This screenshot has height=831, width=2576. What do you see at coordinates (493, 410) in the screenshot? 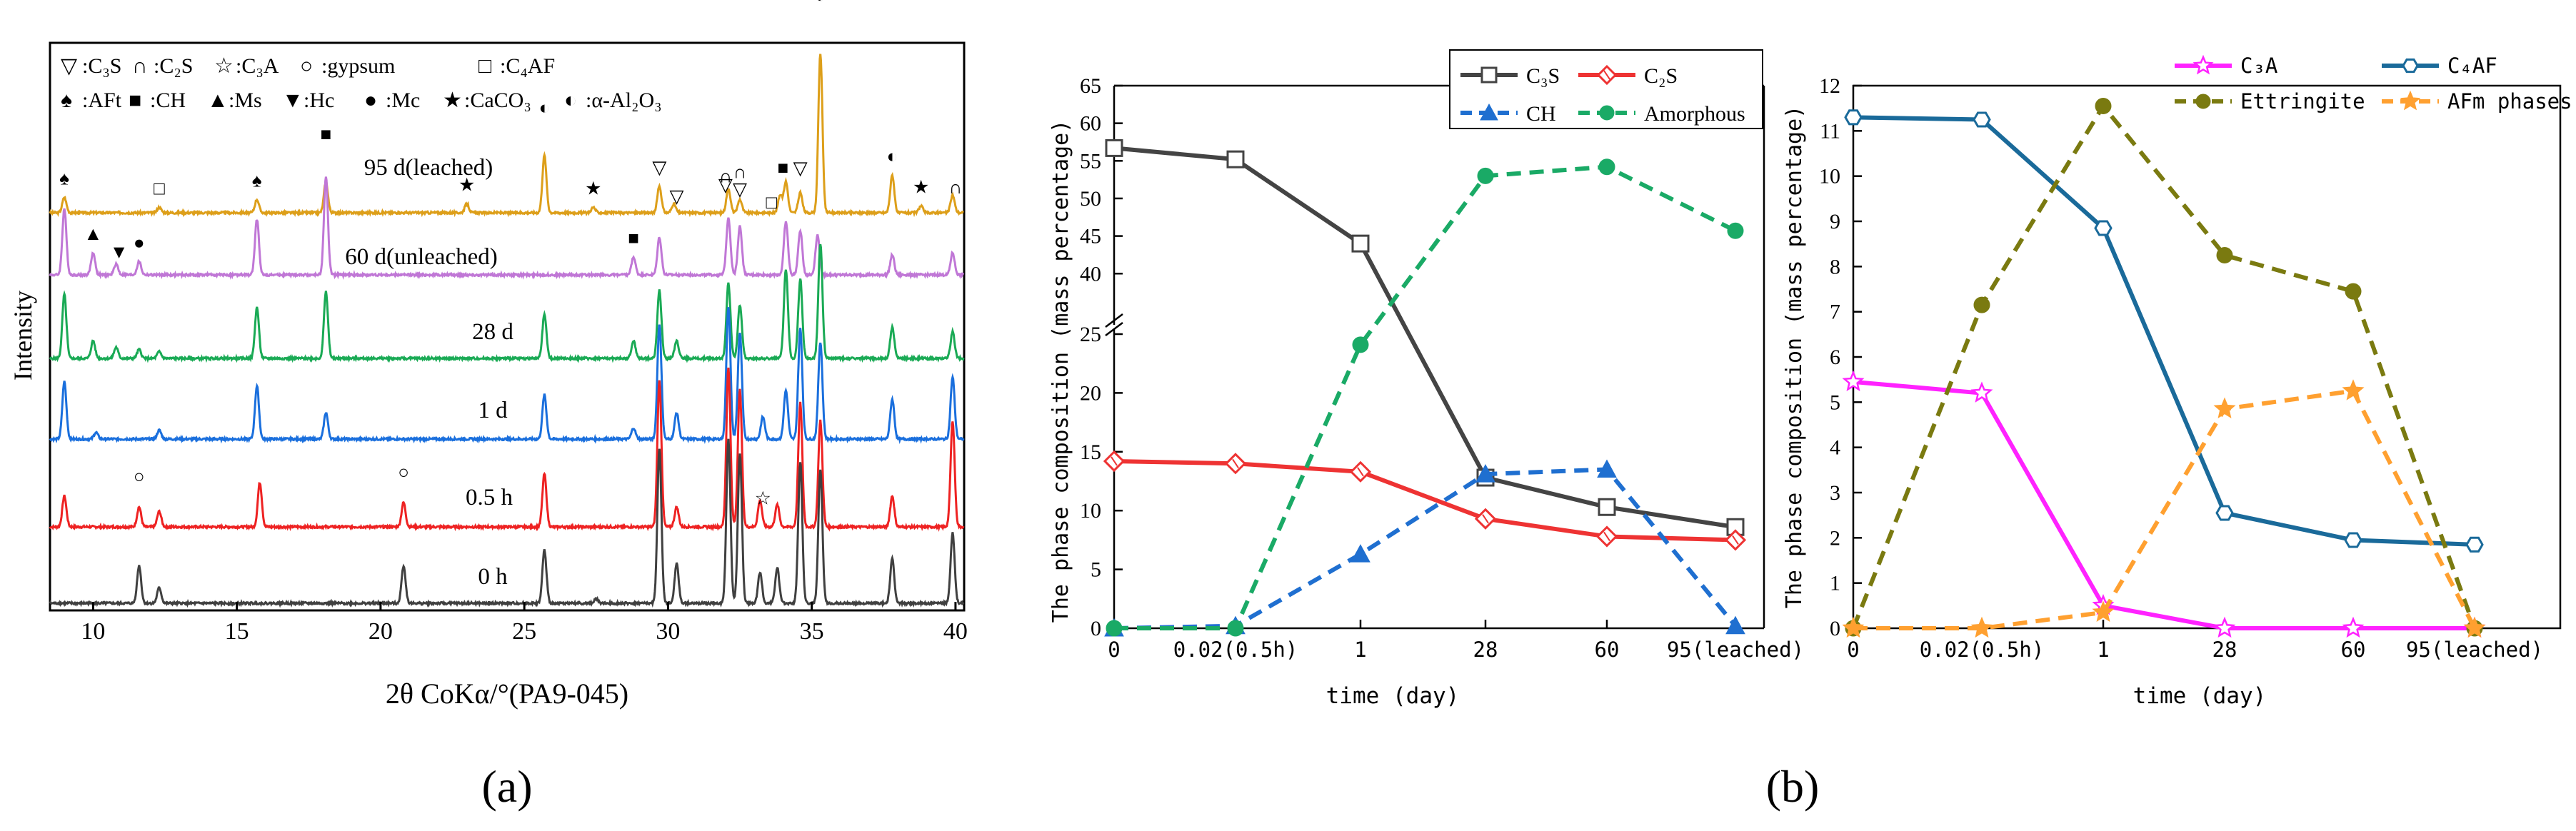
I see `xrd-series-label: 1 d` at bounding box center [493, 410].